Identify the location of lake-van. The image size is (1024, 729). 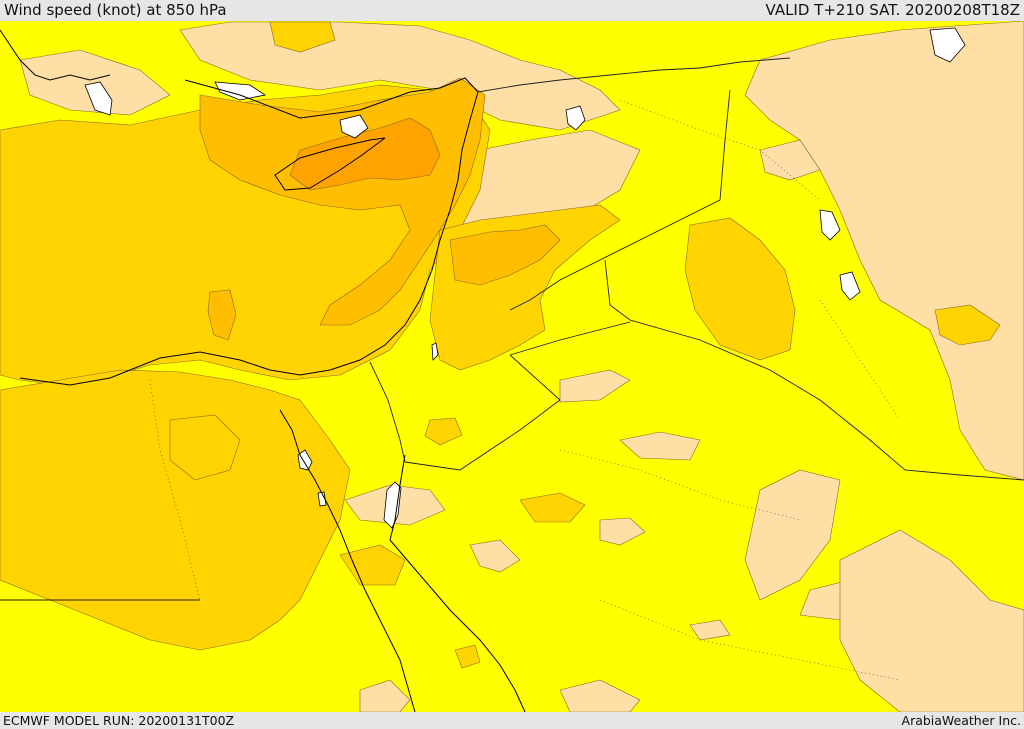
(947, 45).